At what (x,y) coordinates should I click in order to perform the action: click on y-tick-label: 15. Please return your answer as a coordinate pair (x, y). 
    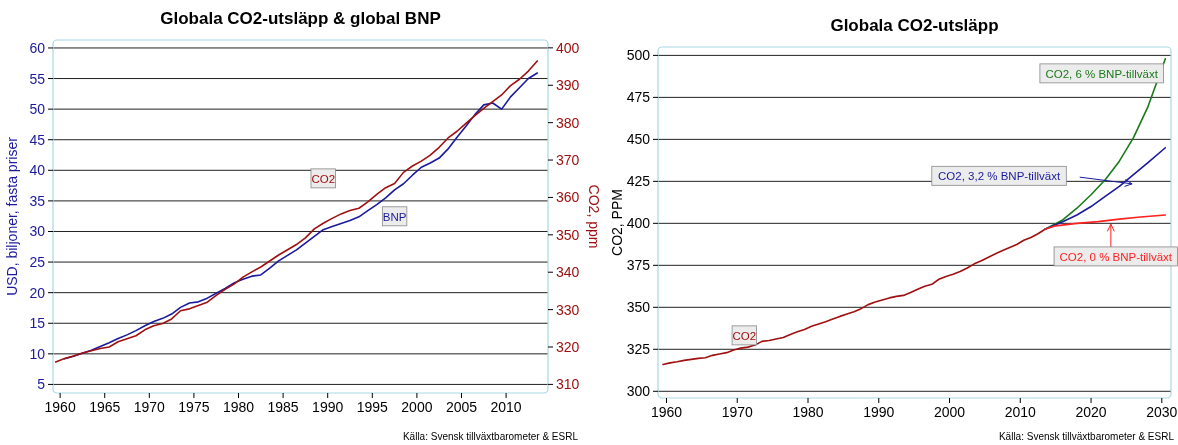
    Looking at the image, I should click on (37, 323).